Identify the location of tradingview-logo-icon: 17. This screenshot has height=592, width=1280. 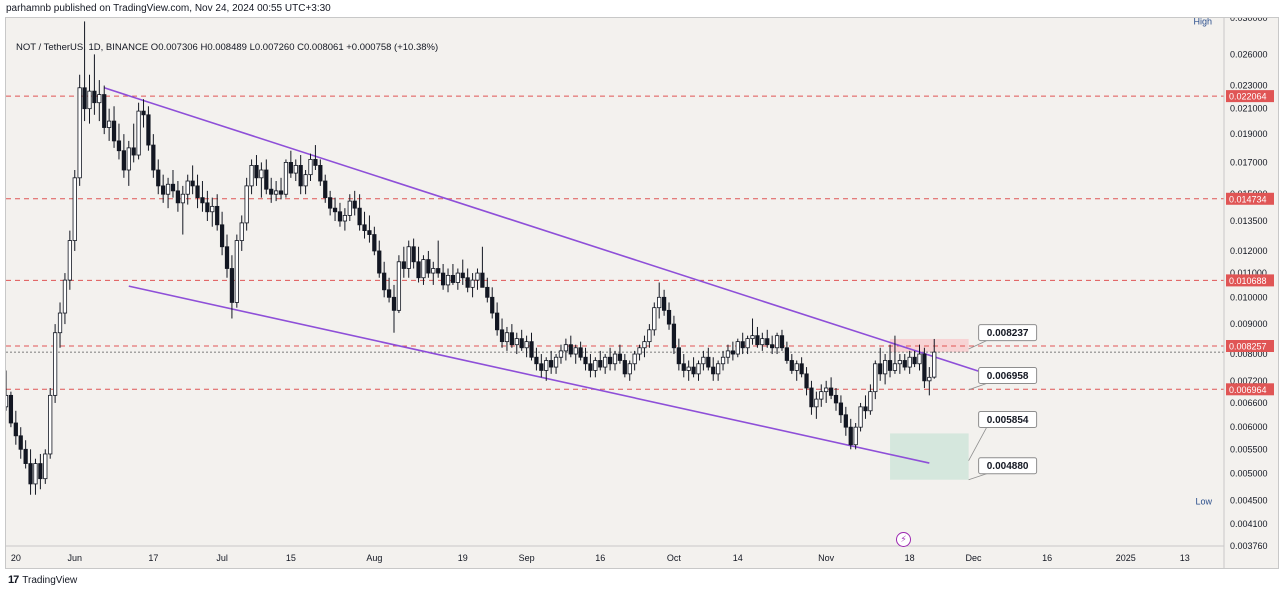
(13, 580).